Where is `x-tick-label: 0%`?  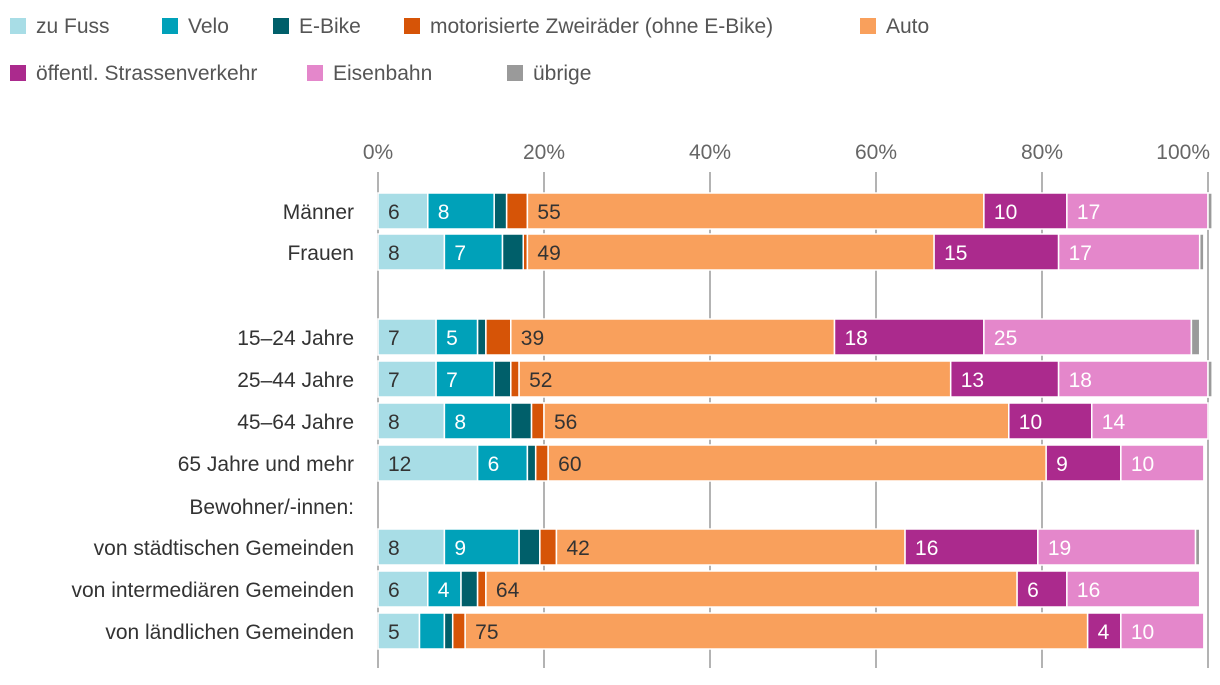
x-tick-label: 0% is located at coordinates (378, 152).